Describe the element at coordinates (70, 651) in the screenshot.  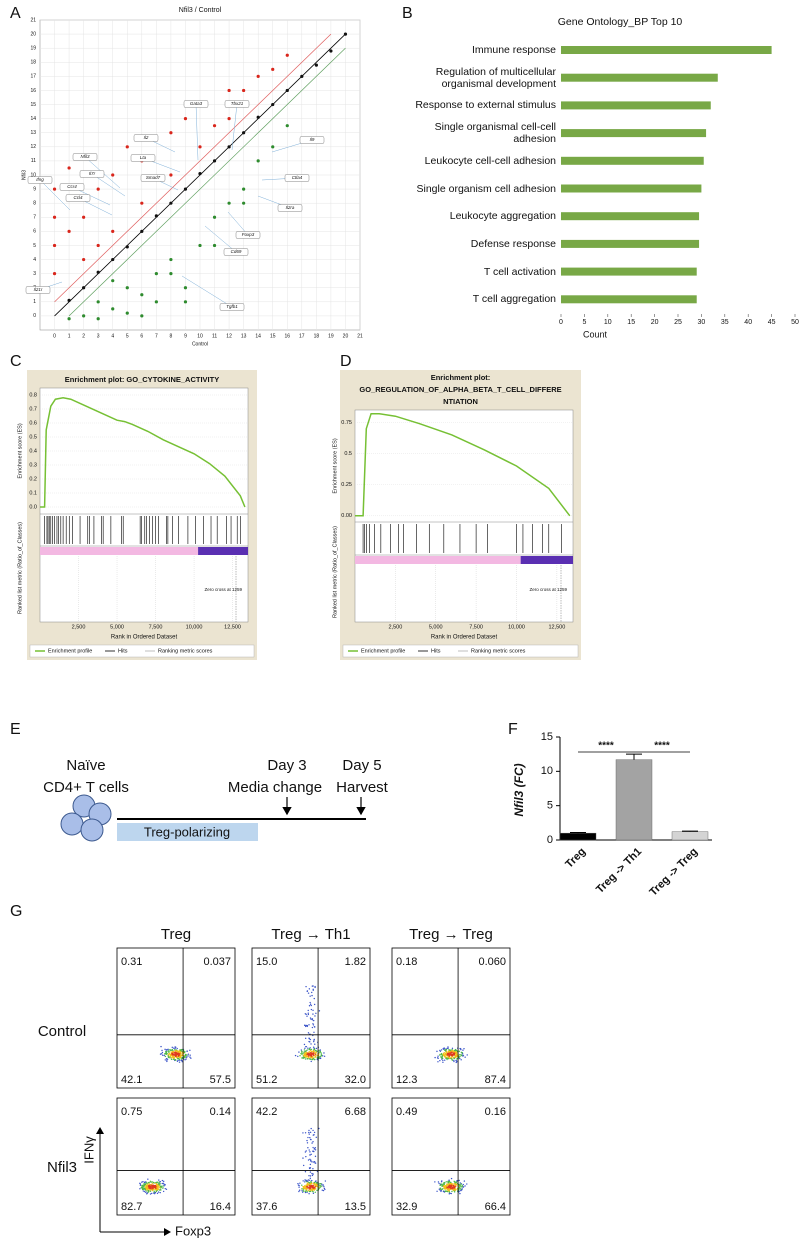
I see `legend-label: Enrichment profile` at that location.